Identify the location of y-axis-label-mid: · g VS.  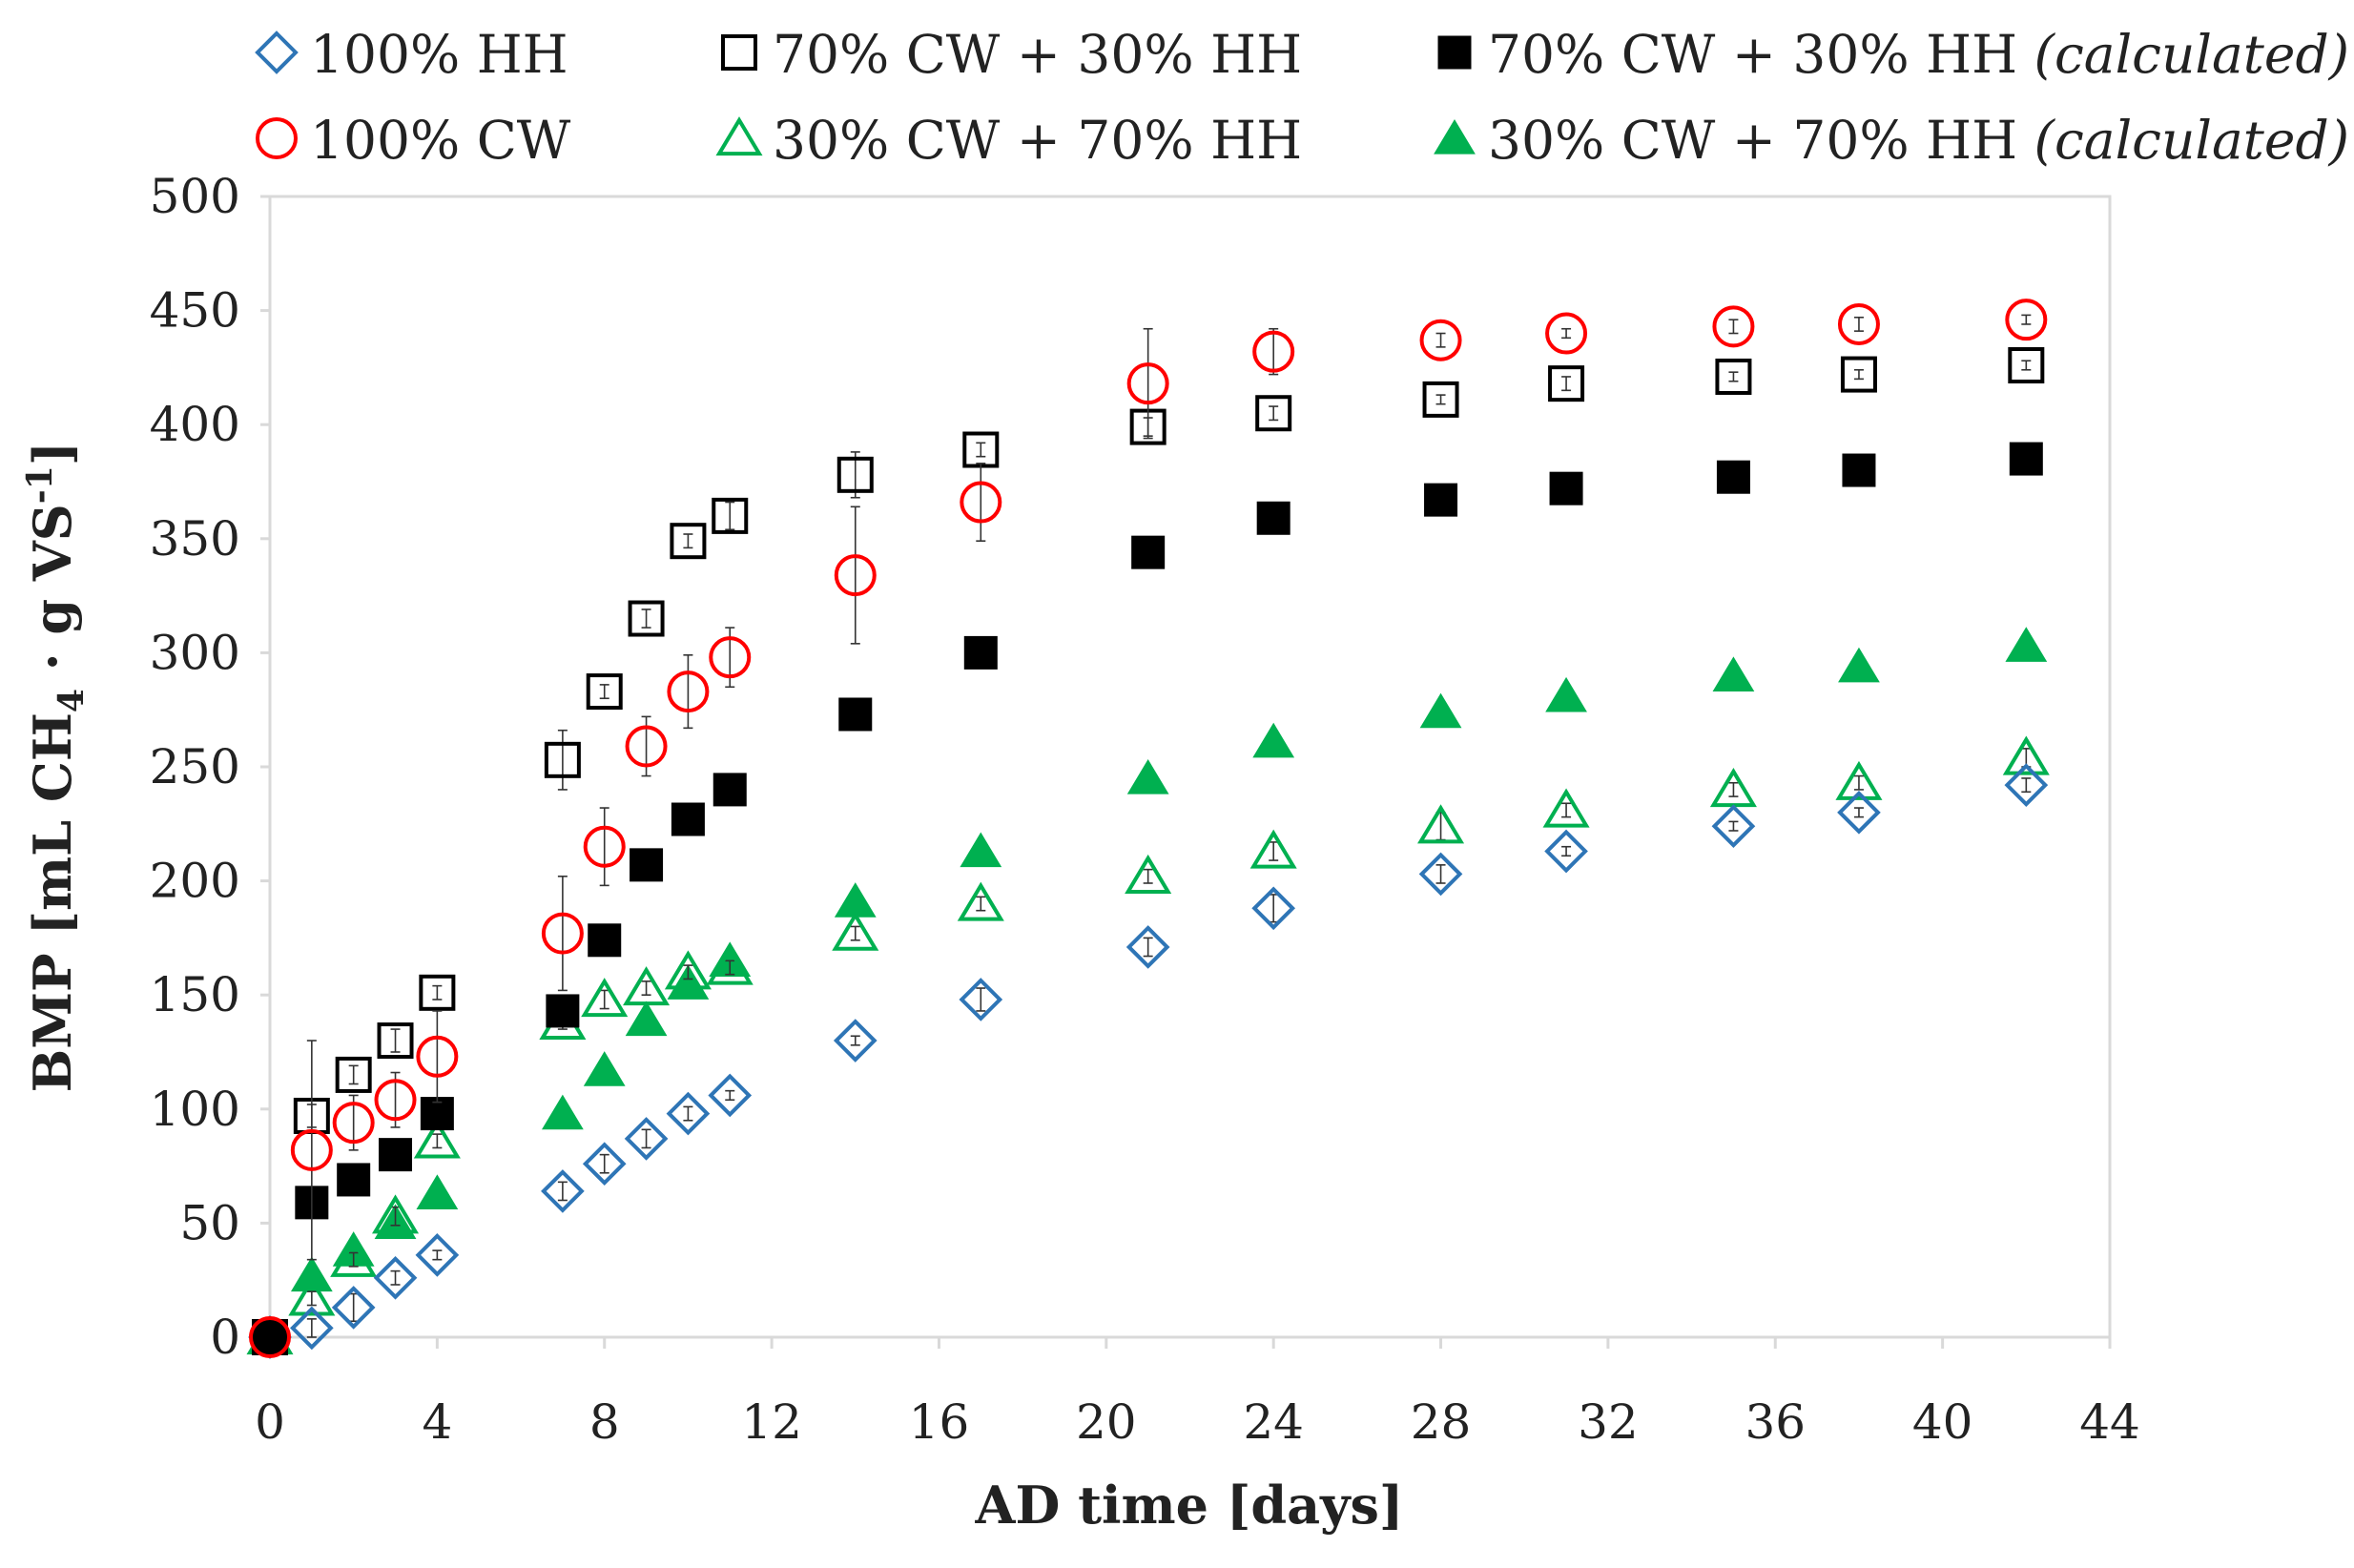
(52, 596).